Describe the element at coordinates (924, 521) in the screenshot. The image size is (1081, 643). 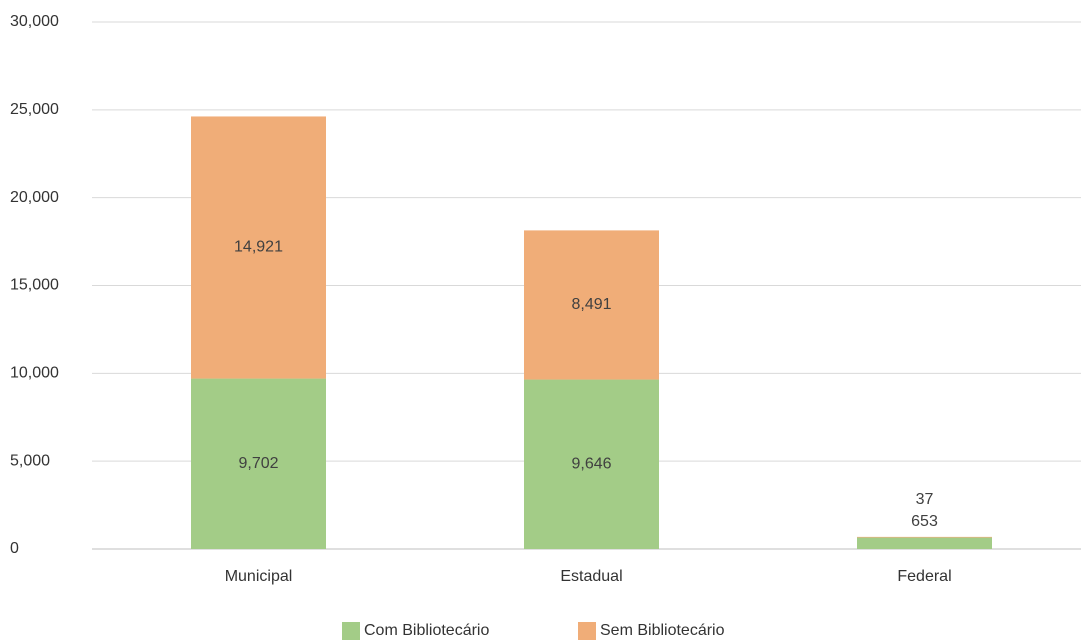
I see `value-label: 653` at that location.